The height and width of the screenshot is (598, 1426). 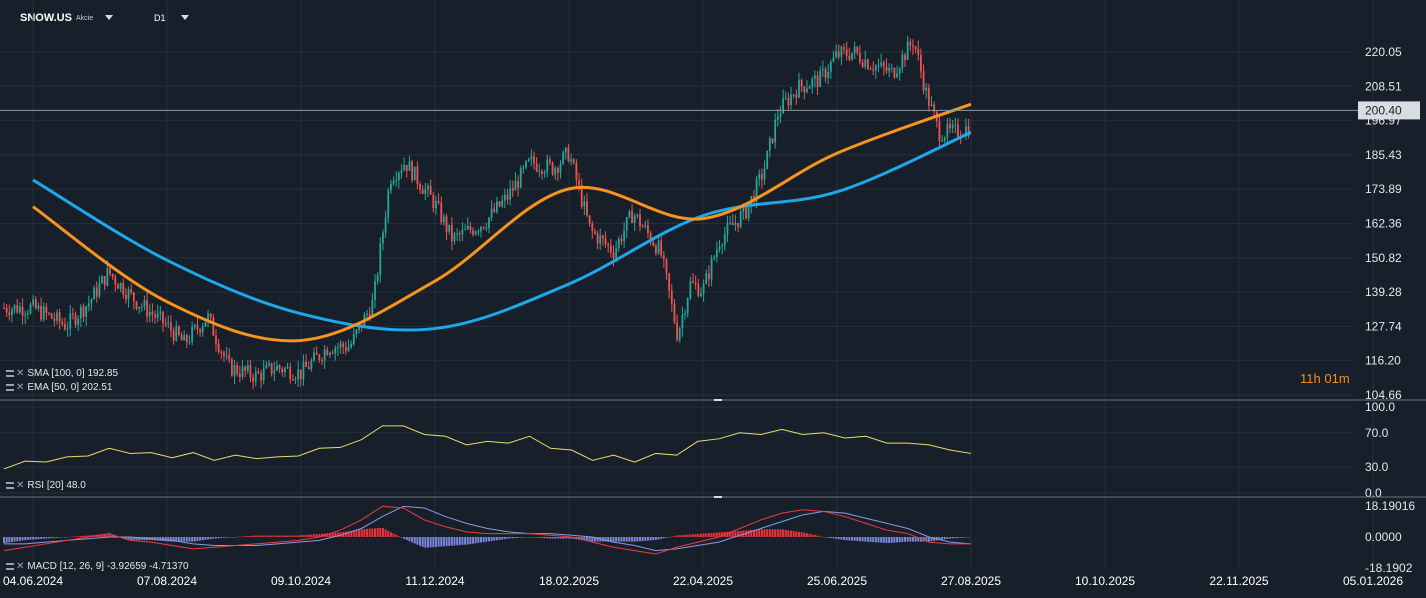 I want to click on timeframe-label: D1, so click(x=160, y=18).